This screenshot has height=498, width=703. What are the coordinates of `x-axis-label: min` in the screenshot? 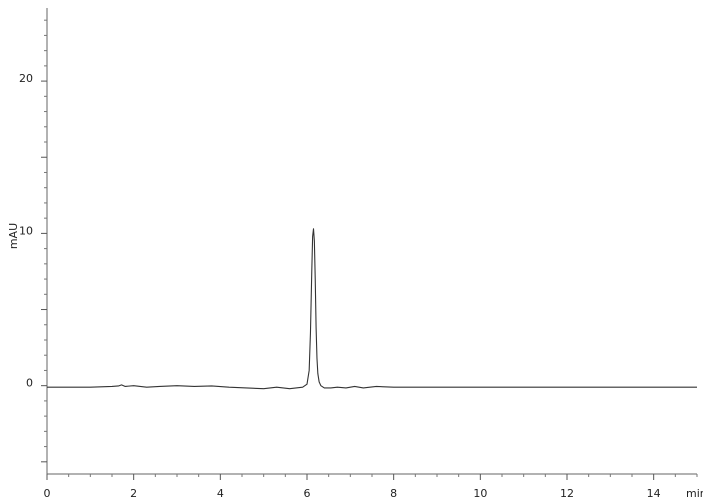 It's located at (694, 492).